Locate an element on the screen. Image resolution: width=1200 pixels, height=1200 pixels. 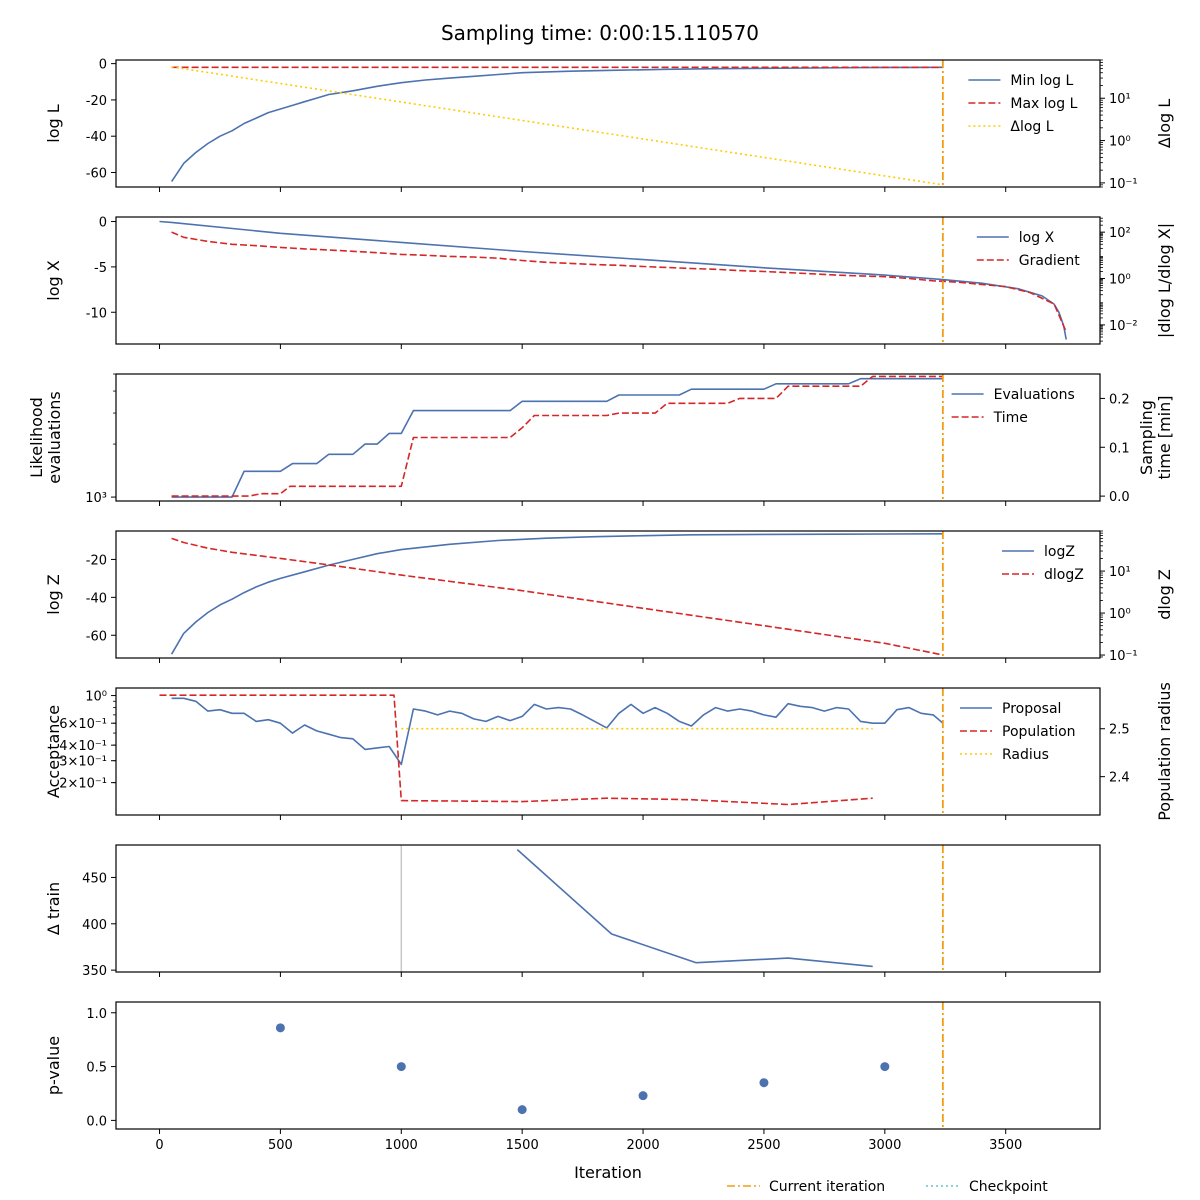
legend-label-logl-1: Max log L is located at coordinates (1043, 104).